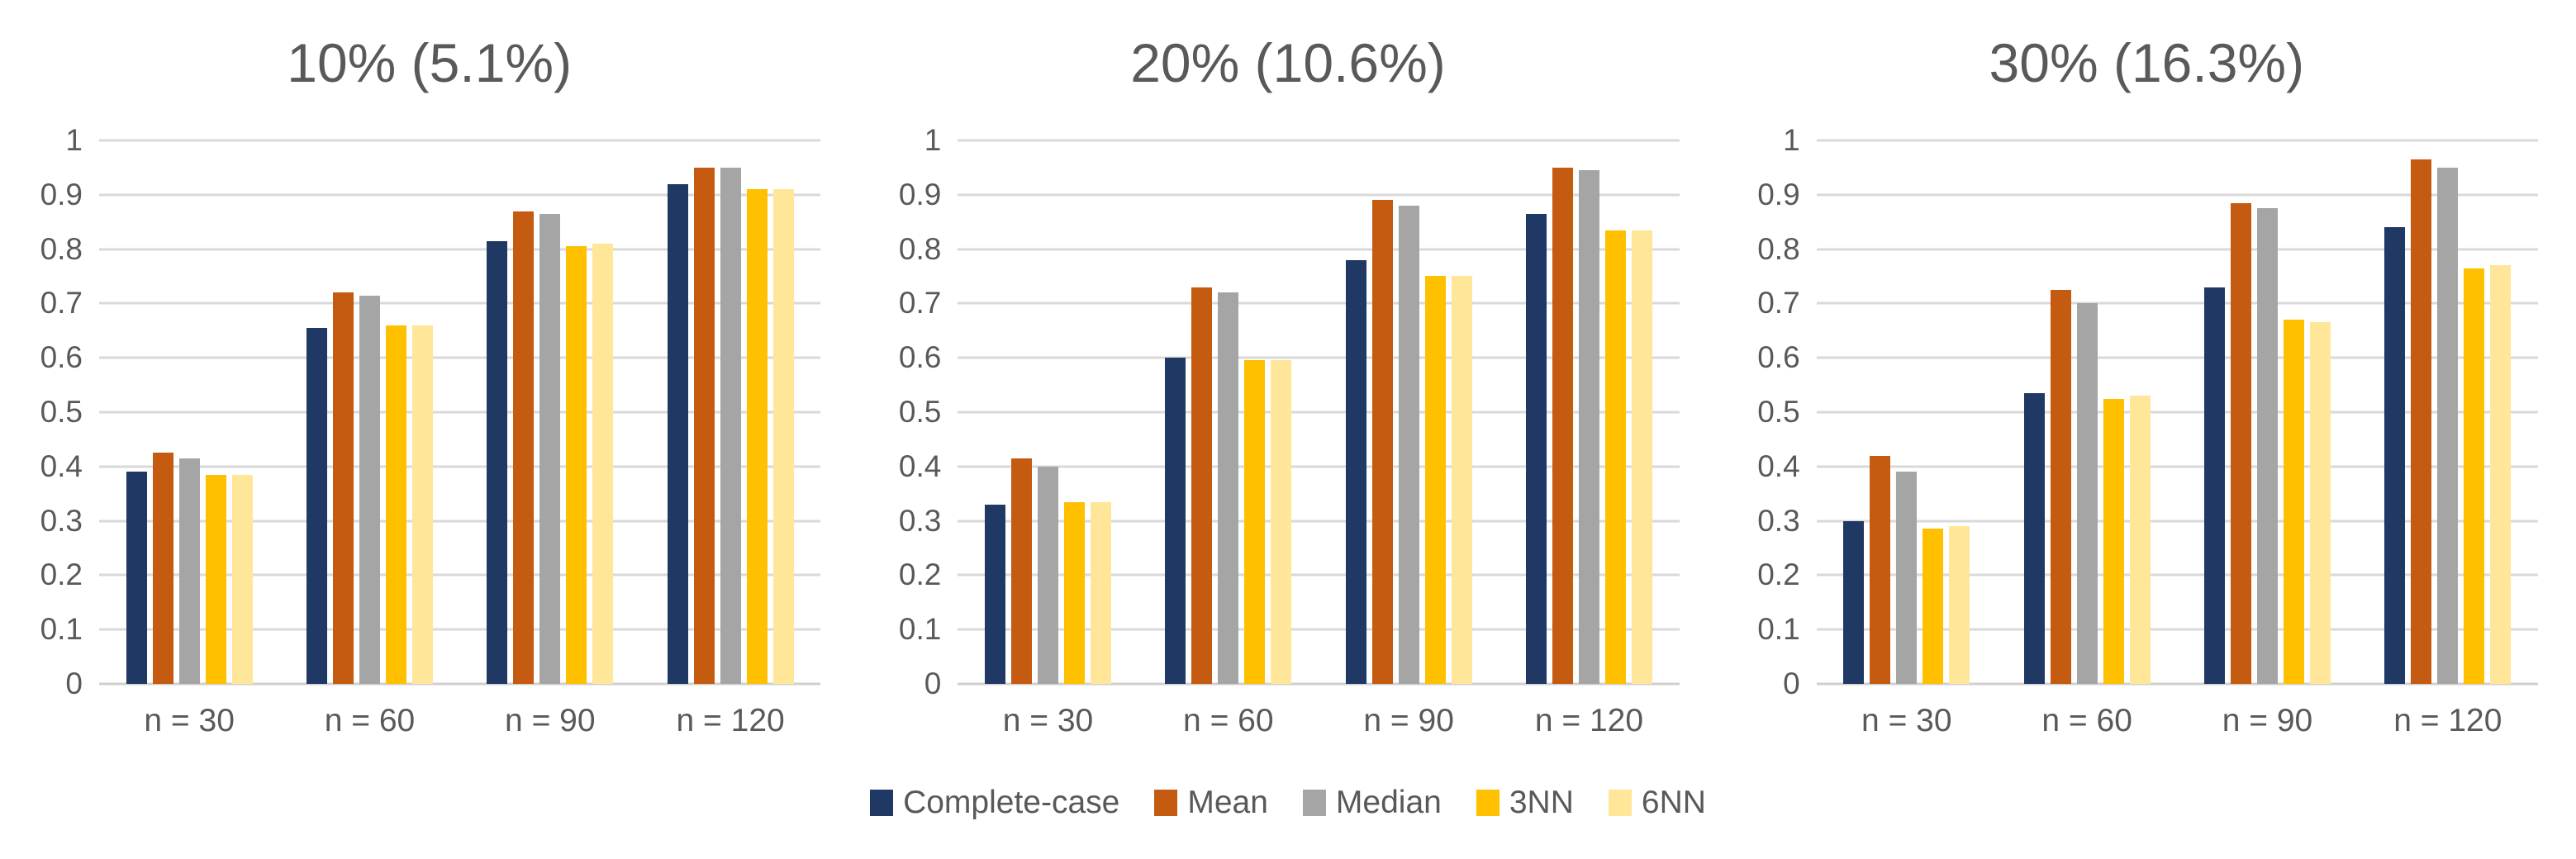  Describe the element at coordinates (1525, 803) in the screenshot. I see `legend-item-3nn: 3NN` at that location.